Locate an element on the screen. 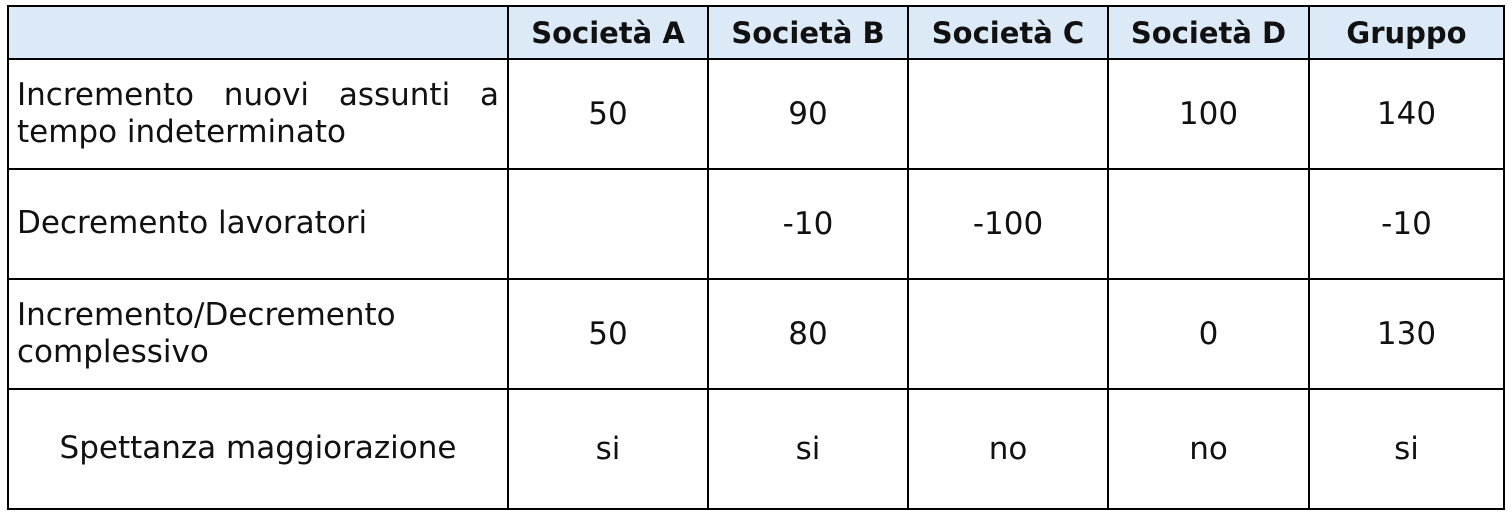 This screenshot has height=518, width=1512. column-header: Società C is located at coordinates (1008, 32).